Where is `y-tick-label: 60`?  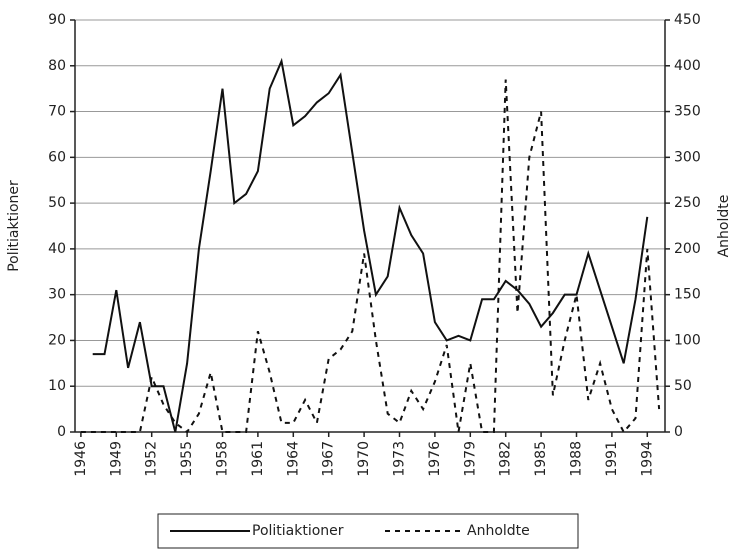
y-tick-label: 60 is located at coordinates (57, 157).